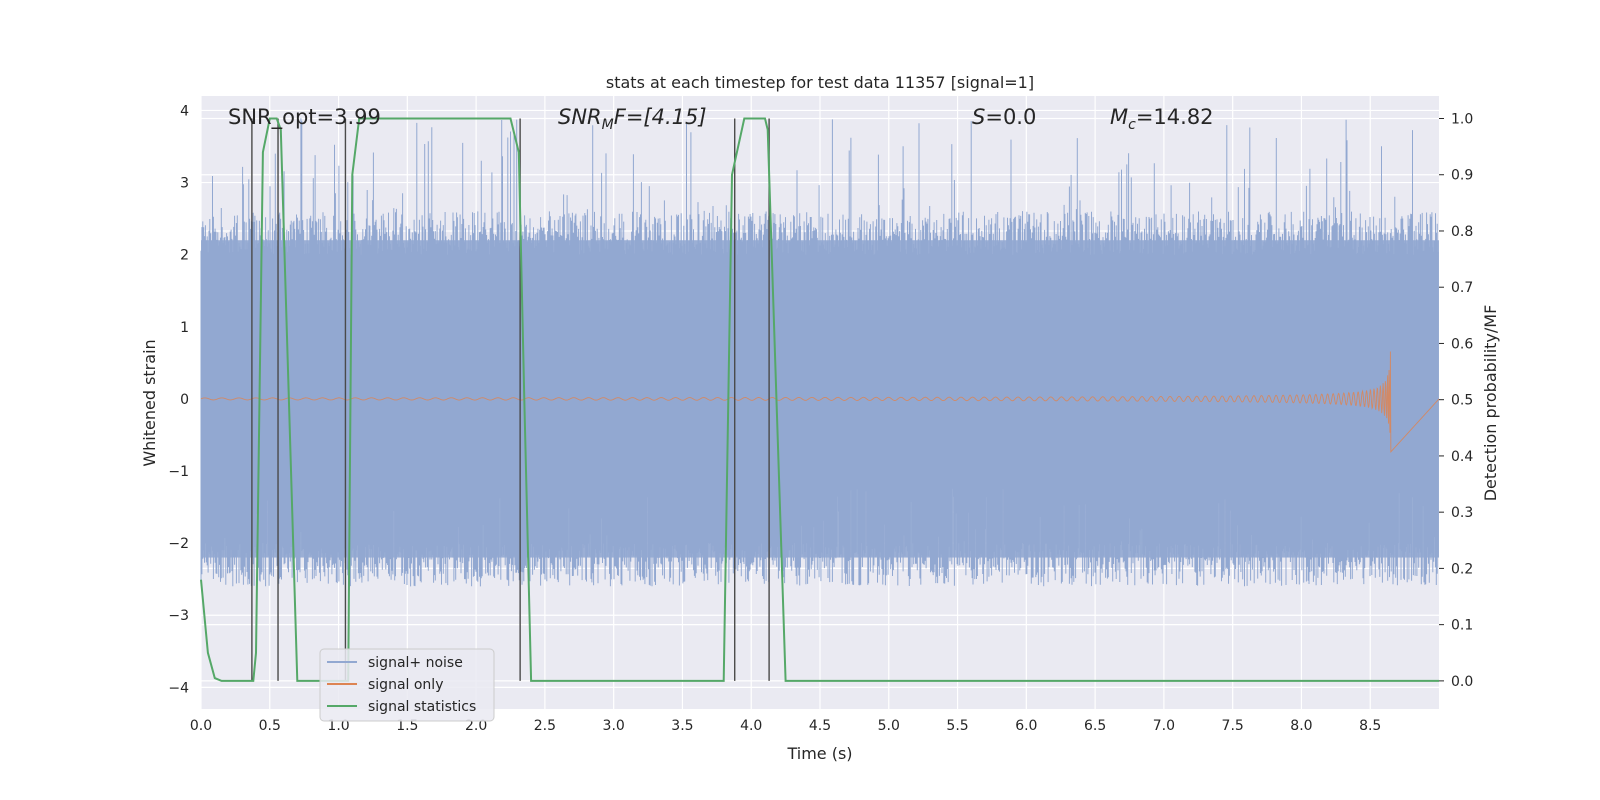 This screenshot has width=1600, height=800. Describe the element at coordinates (476, 726) in the screenshot. I see `x-tick-label: 2.0` at that location.